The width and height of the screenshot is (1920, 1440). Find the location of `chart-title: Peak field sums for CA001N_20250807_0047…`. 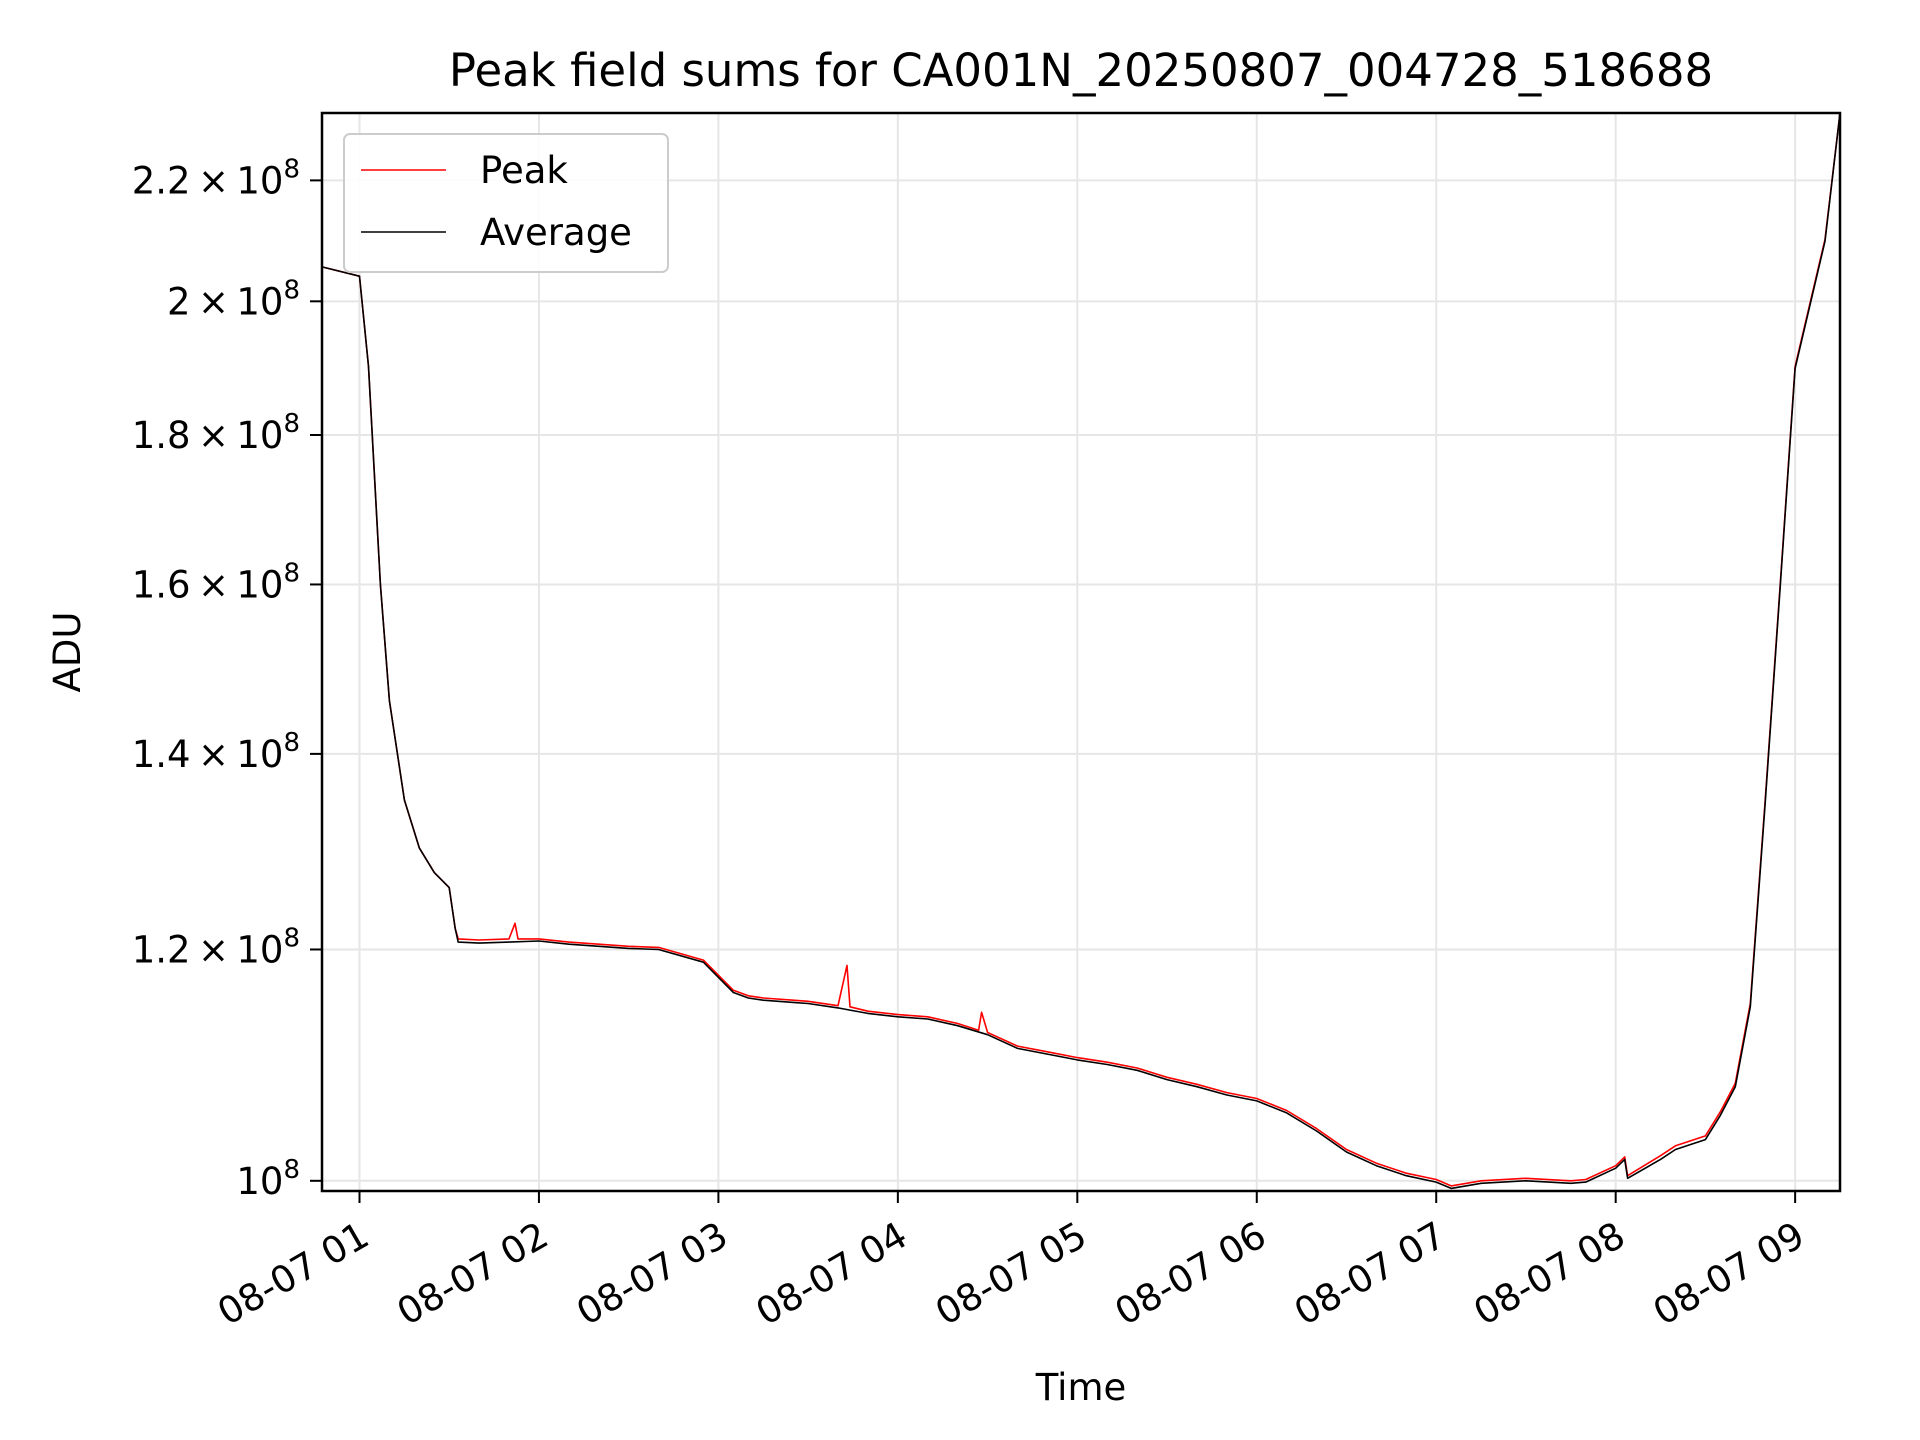

chart-title: Peak field sums for CA001N_20250807_0047… is located at coordinates (1081, 70).